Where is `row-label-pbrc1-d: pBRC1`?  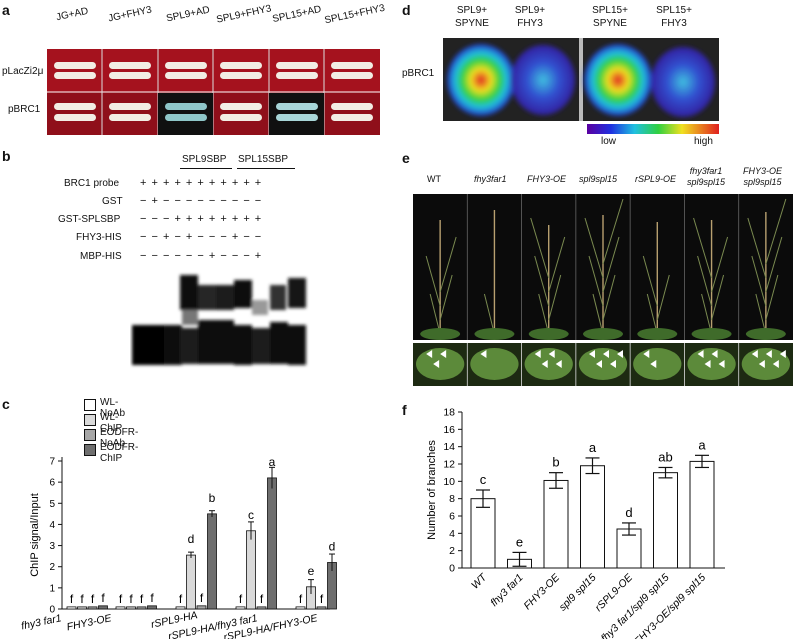 row-label-pbrc1-d: pBRC1 is located at coordinates (418, 73).